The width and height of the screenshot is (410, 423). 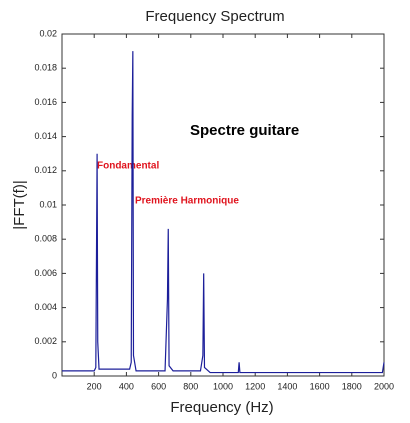 What do you see at coordinates (48, 33) in the screenshot?
I see `y-tick-label: 0.02` at bounding box center [48, 33].